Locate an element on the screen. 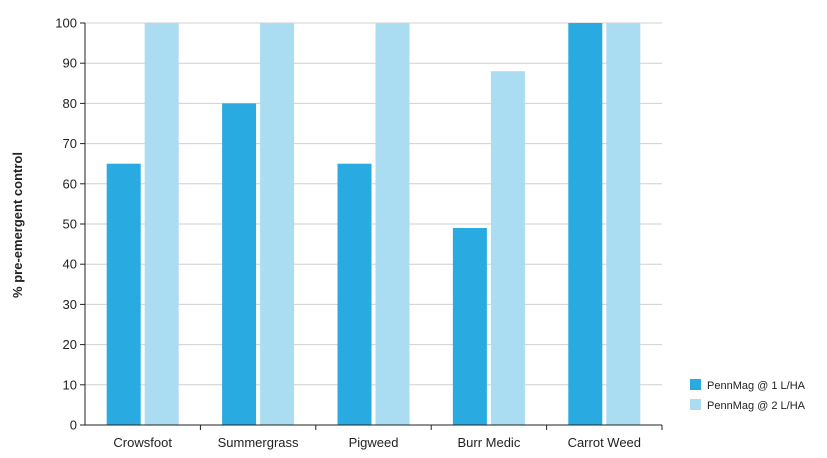  y-tick-label: 50 is located at coordinates (70, 224).